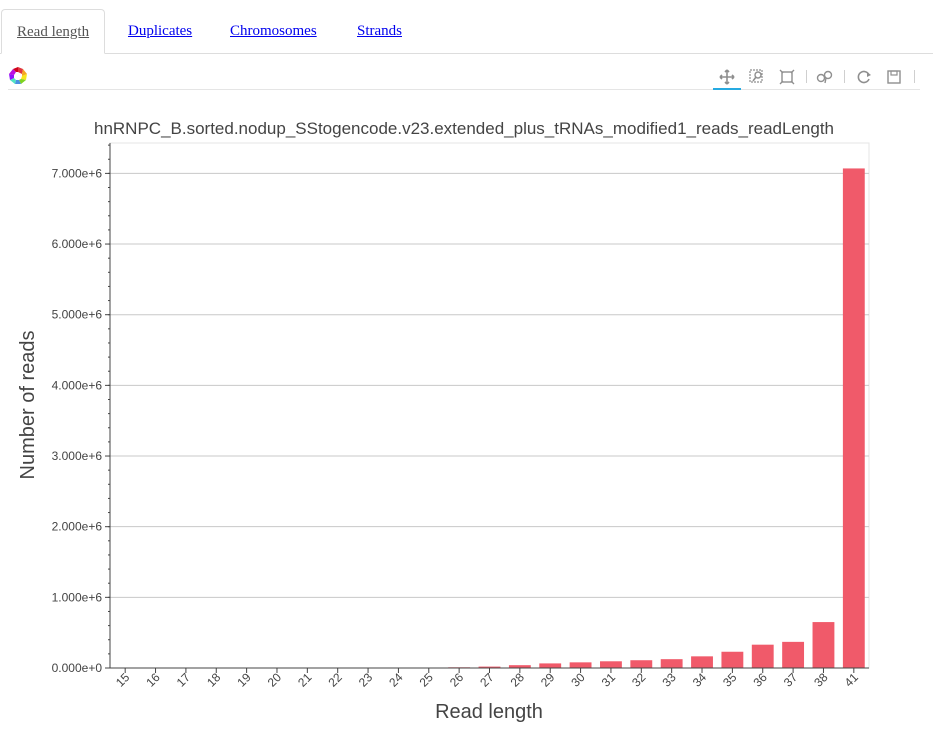 This screenshot has height=731, width=933. What do you see at coordinates (77, 668) in the screenshot?
I see `y-tick-label: 0.000e+0` at bounding box center [77, 668].